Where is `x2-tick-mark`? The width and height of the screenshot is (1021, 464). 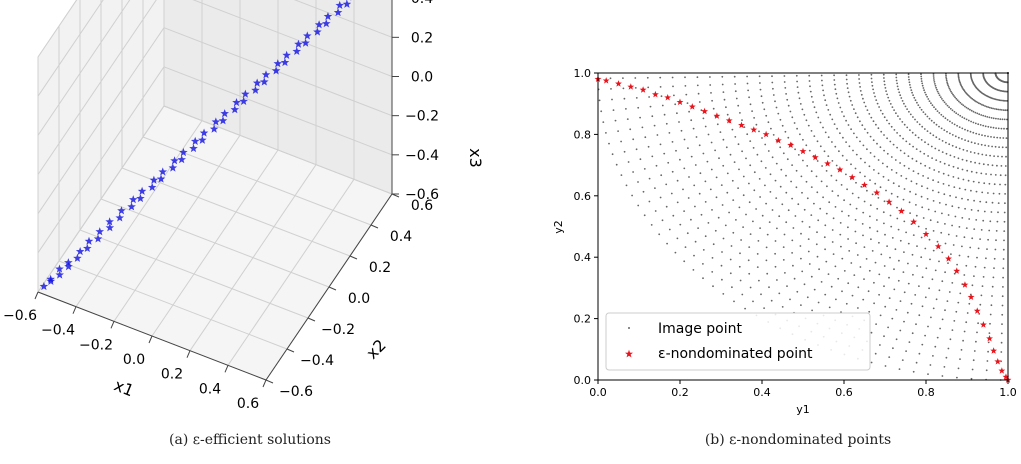 x2-tick-mark is located at coordinates (332, 288).